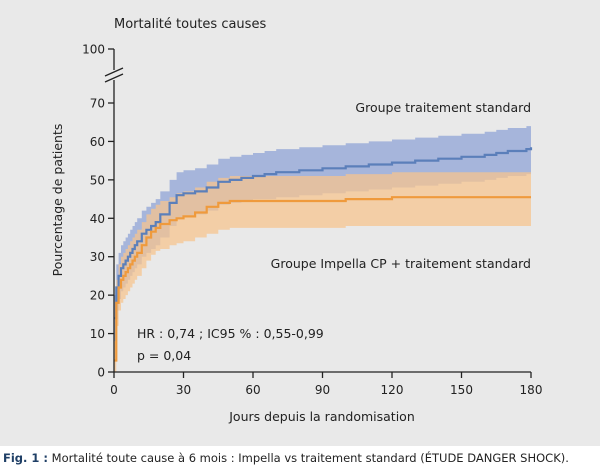  What do you see at coordinates (93, 50) in the screenshot?
I see `y-tick-label: 100` at bounding box center [93, 50].